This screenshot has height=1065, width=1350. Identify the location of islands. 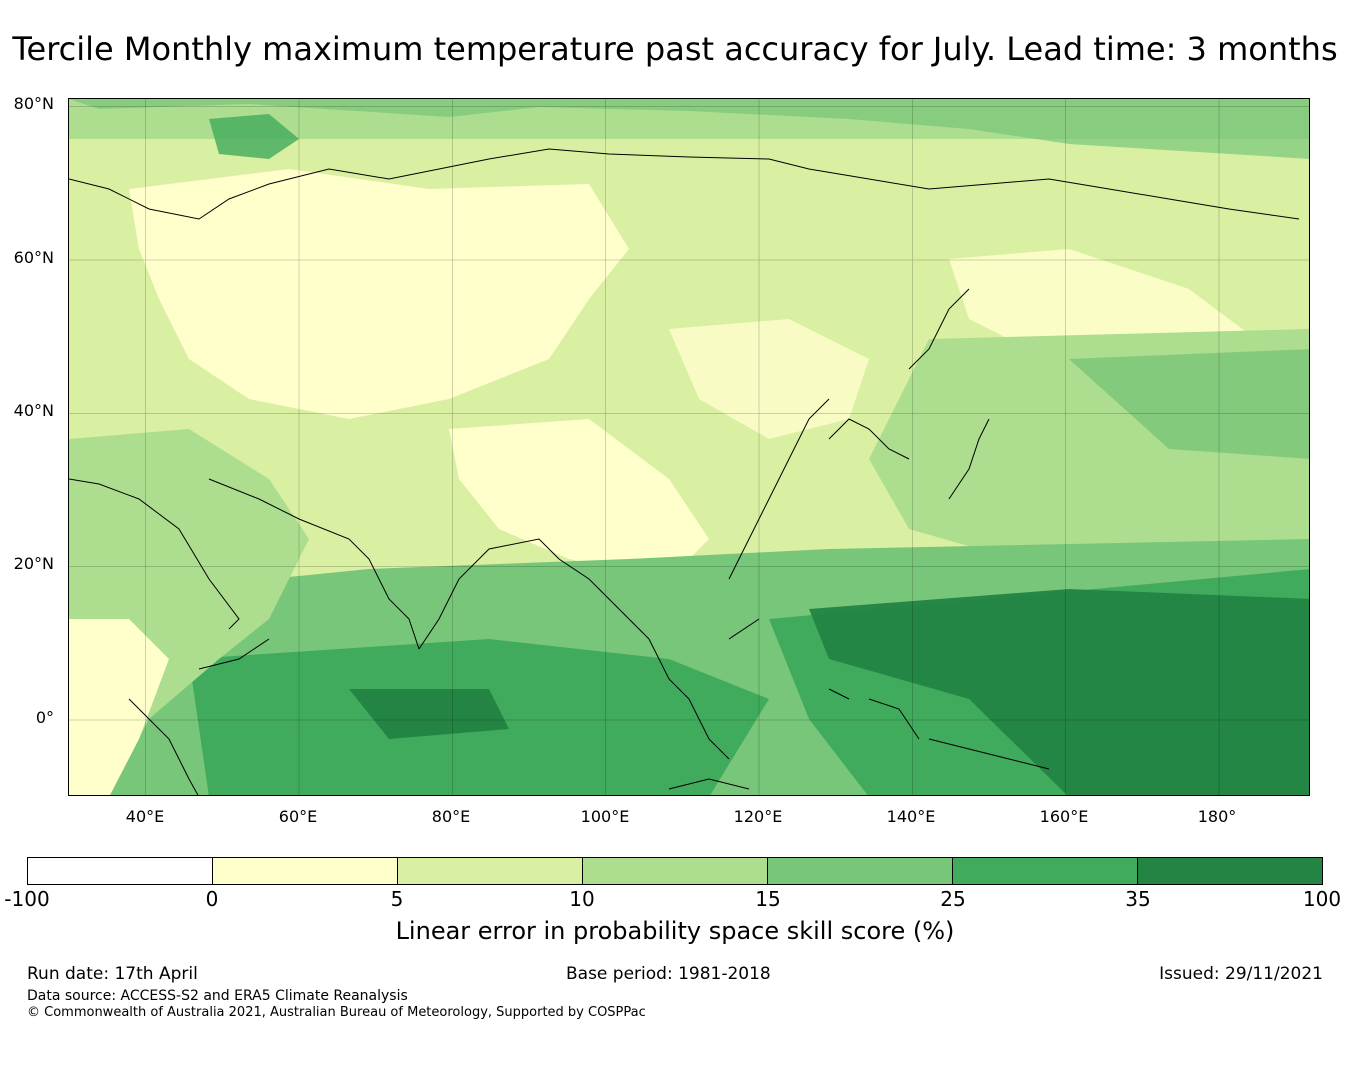
(859, 604).